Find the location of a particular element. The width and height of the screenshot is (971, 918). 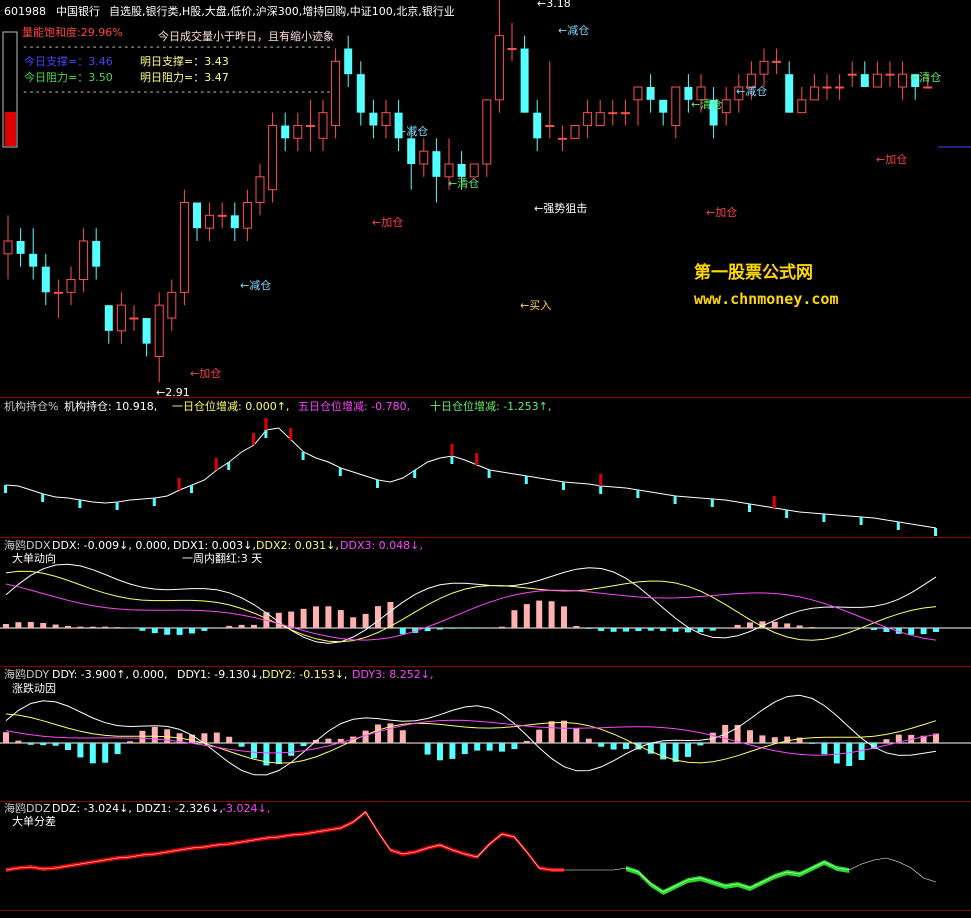

price-high-label: ←3.18 is located at coordinates (554, 5).